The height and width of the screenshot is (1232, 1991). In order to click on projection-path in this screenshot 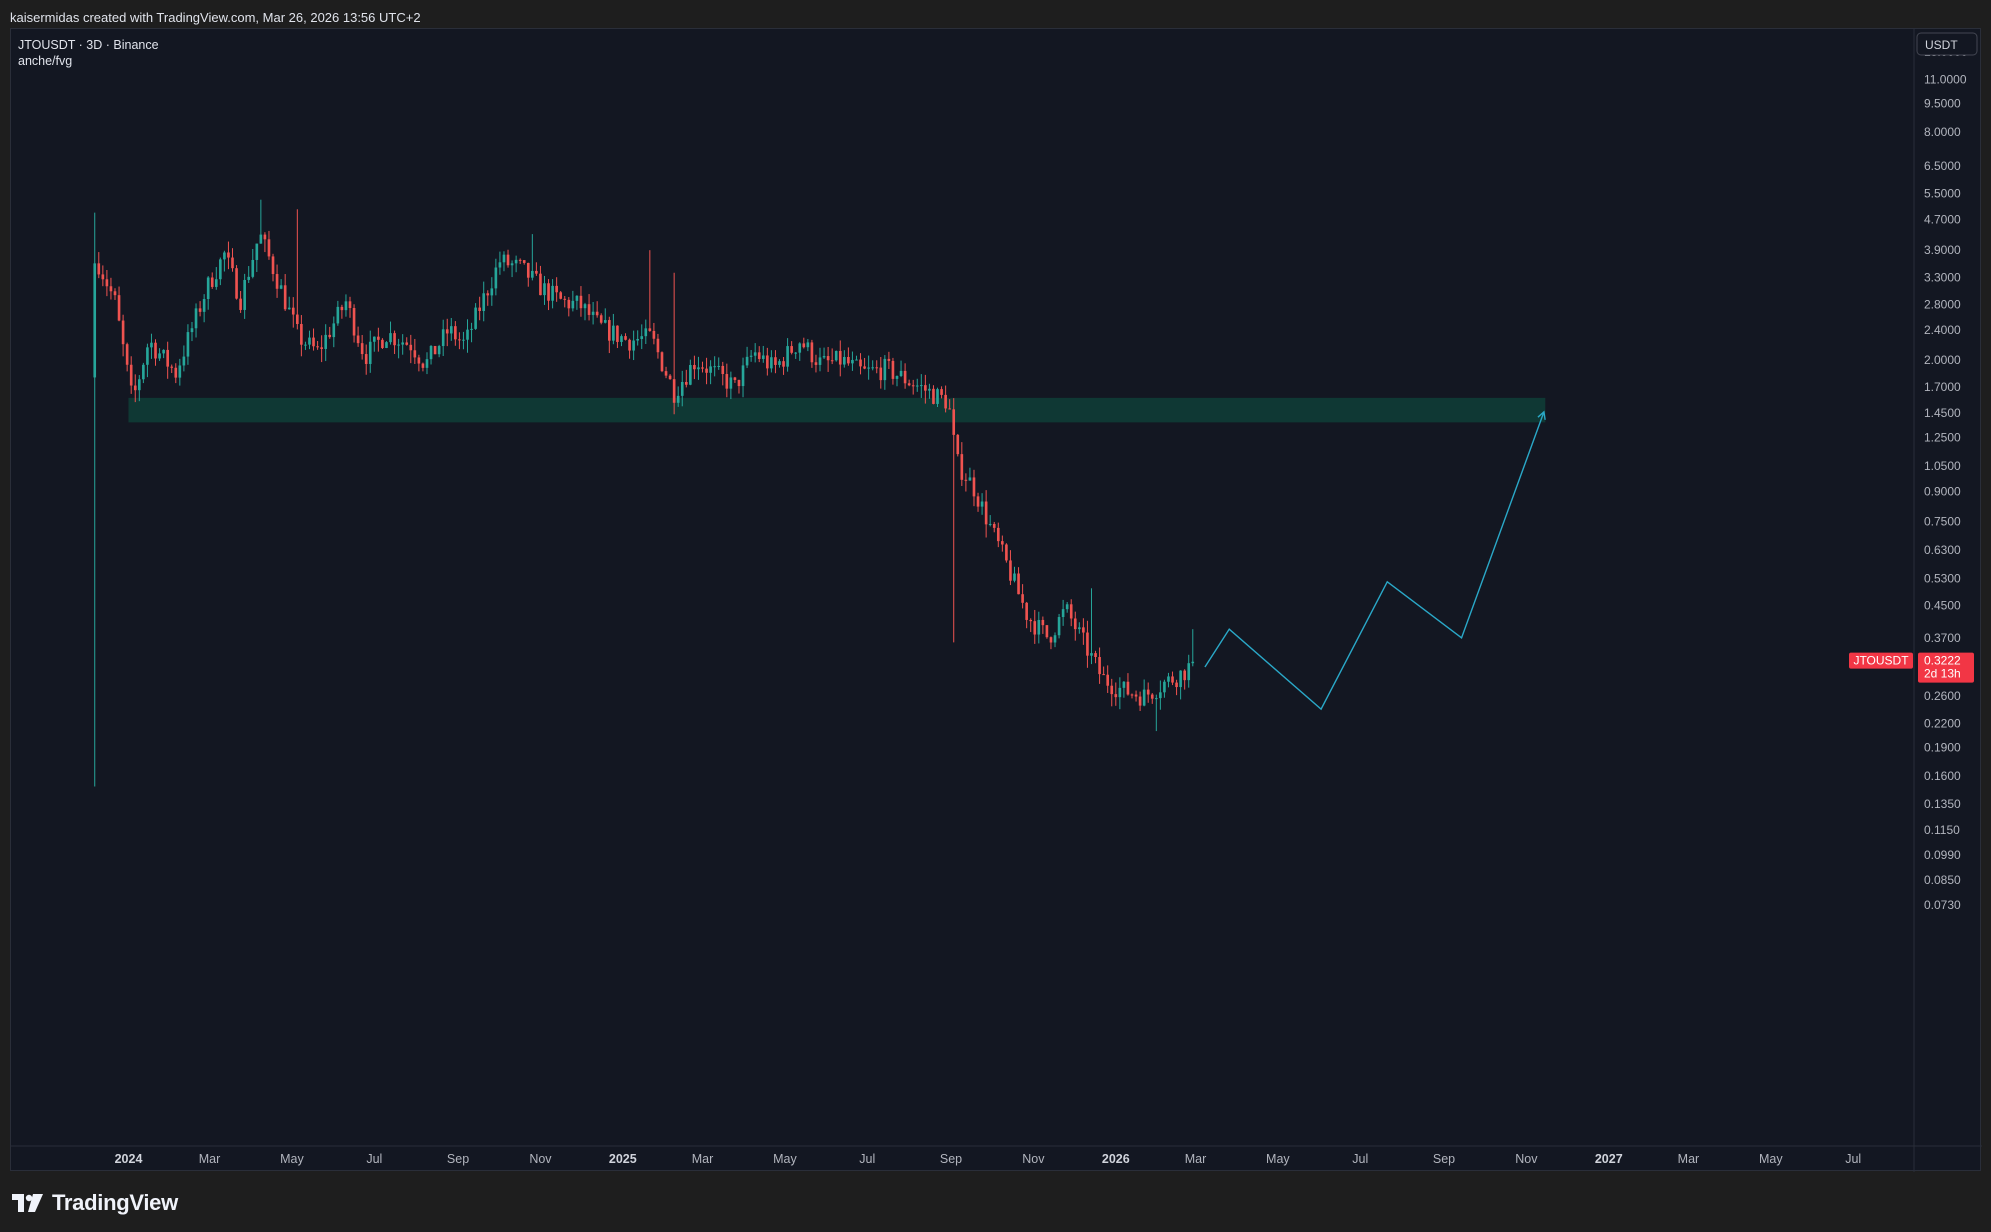, I will do `click(1374, 561)`.